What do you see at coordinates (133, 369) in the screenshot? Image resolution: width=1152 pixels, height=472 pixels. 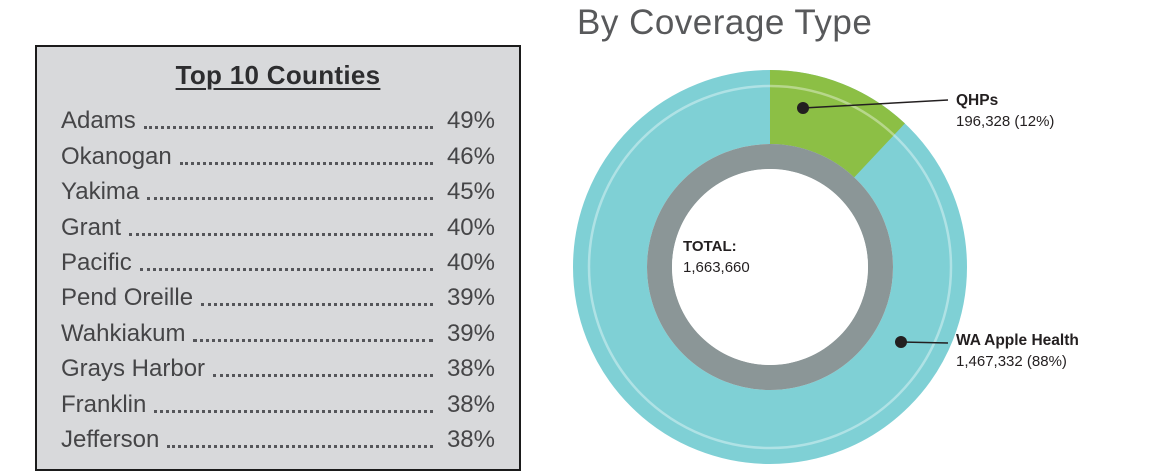 I see `county-name: Grays Harbor` at bounding box center [133, 369].